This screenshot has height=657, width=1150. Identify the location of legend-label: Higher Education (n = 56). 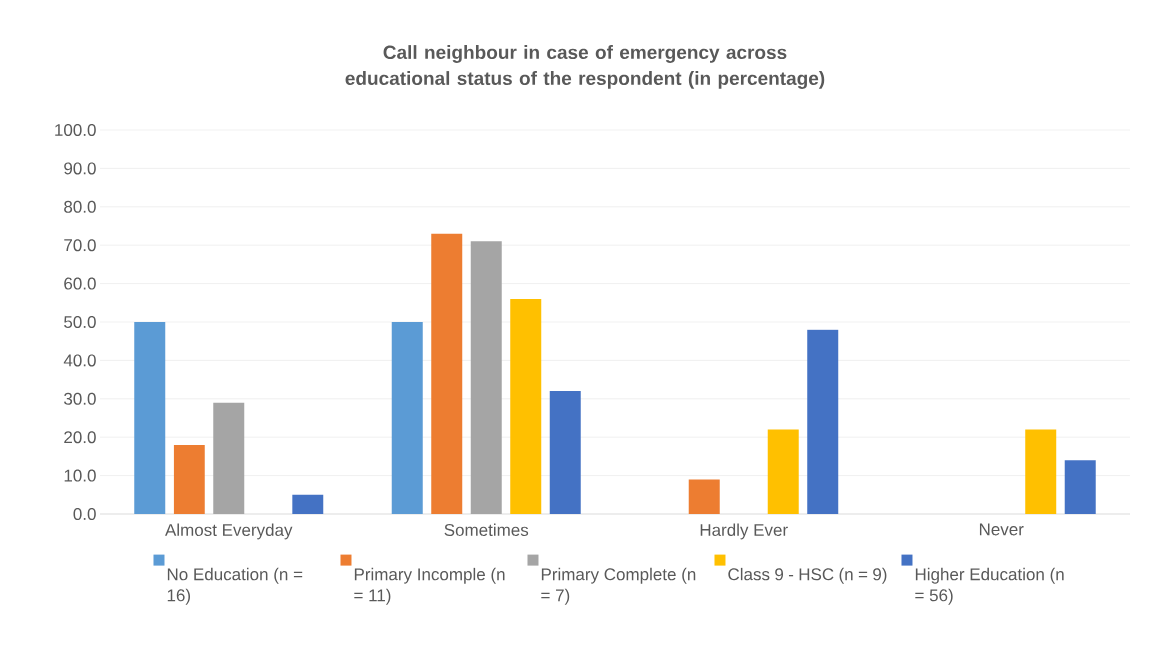
(989, 586).